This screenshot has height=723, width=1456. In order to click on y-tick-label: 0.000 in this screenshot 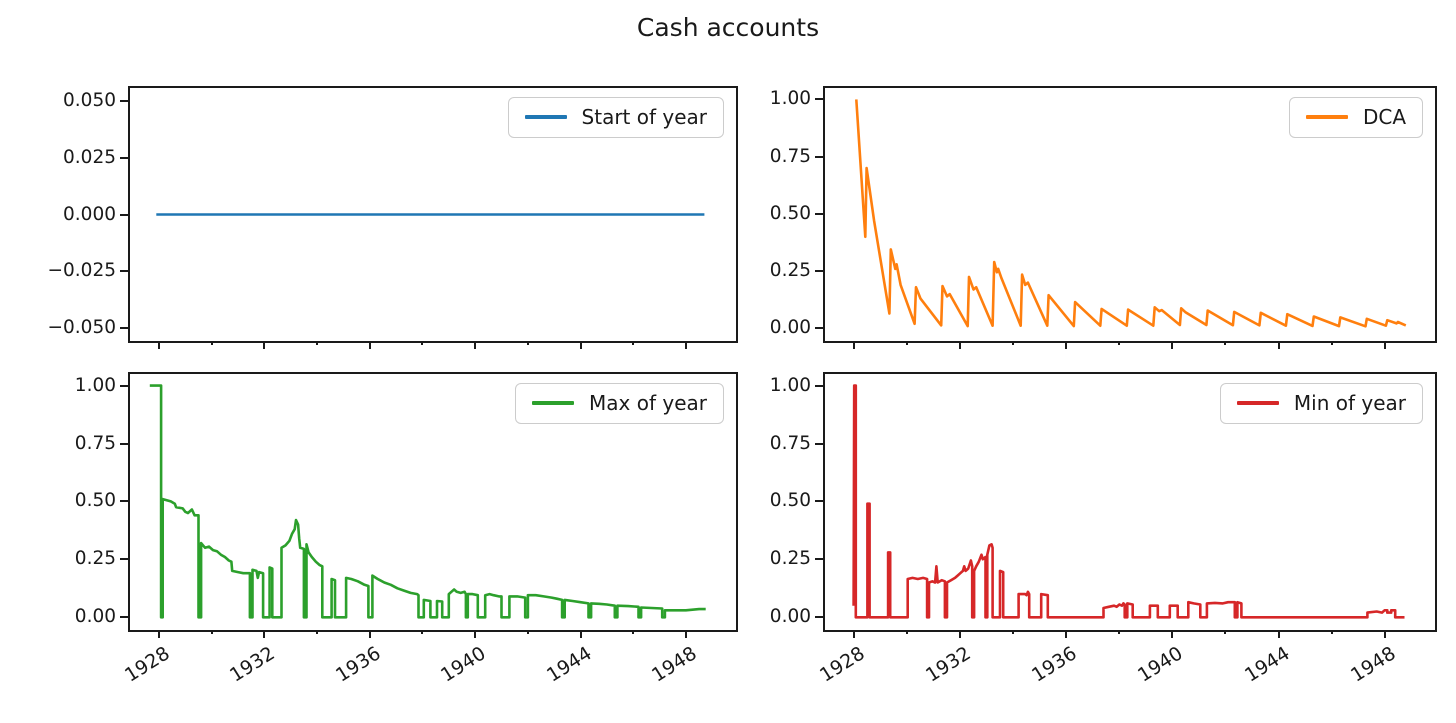, I will do `click(89, 214)`.